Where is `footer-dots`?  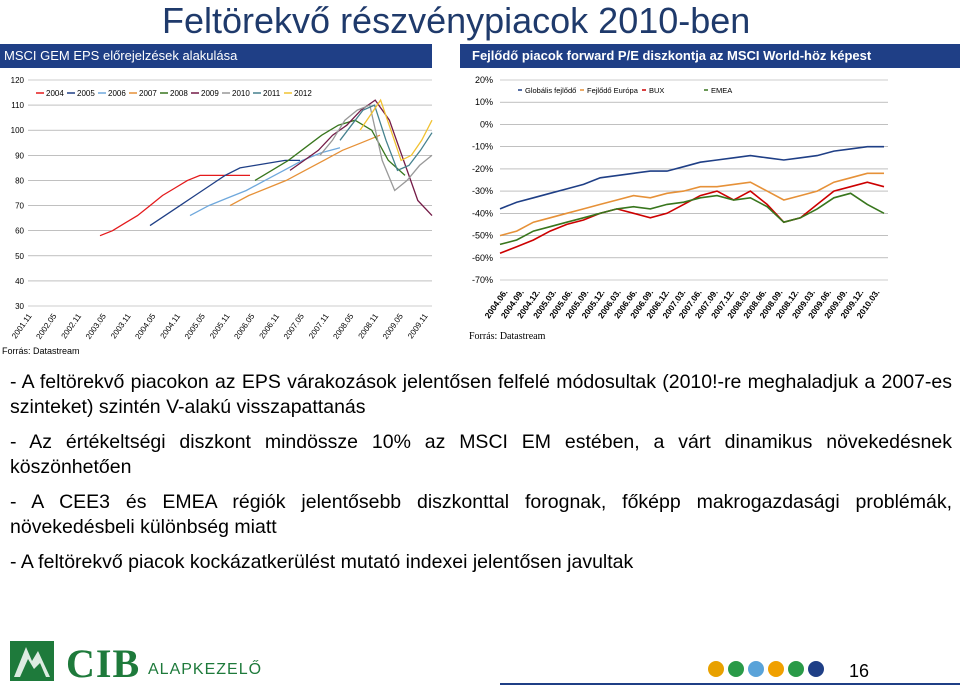 footer-dots is located at coordinates (766, 669).